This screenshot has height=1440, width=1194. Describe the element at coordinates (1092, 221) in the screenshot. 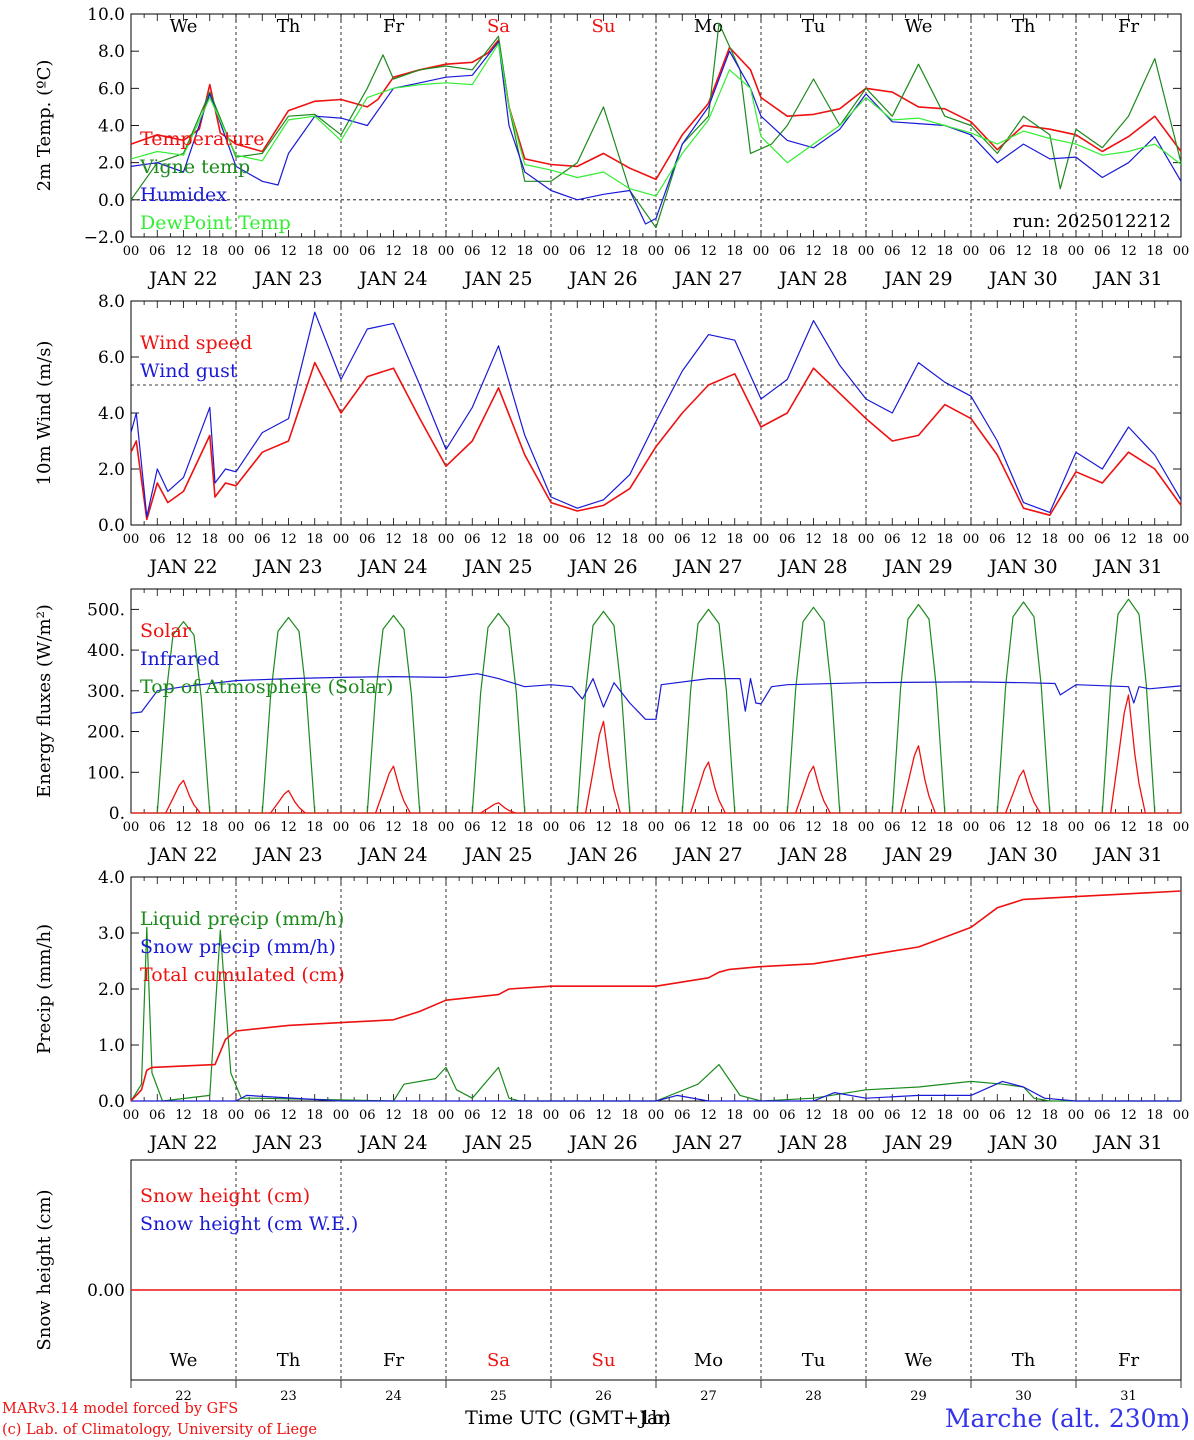

I see `run-annotation: run: 2025012212` at that location.